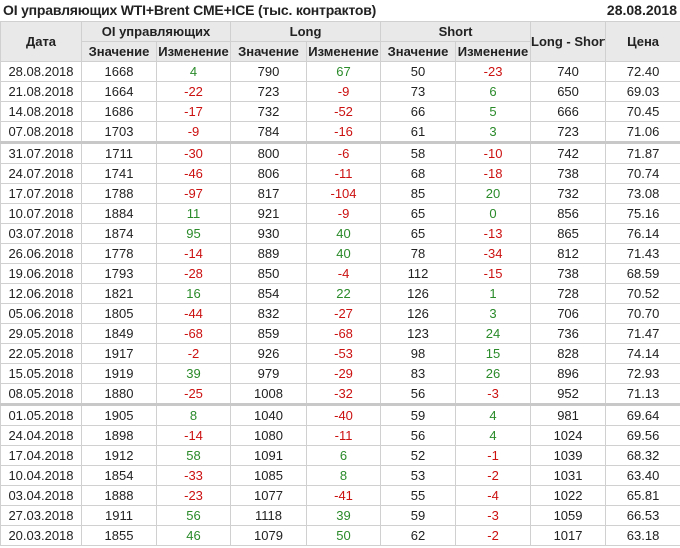 The height and width of the screenshot is (548, 680). What do you see at coordinates (641, 10) in the screenshot?
I see `report-date: 28.08.2018` at bounding box center [641, 10].